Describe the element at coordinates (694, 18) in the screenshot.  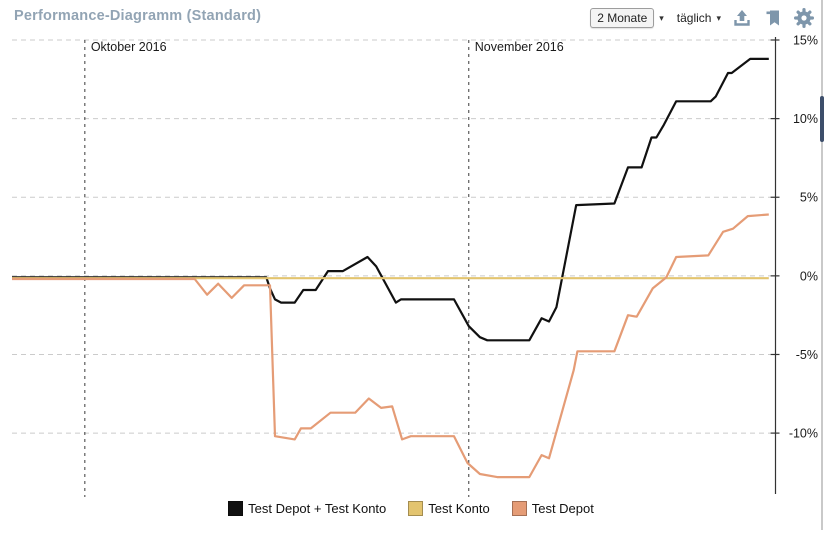
I see `frequency-selector: täglich` at that location.